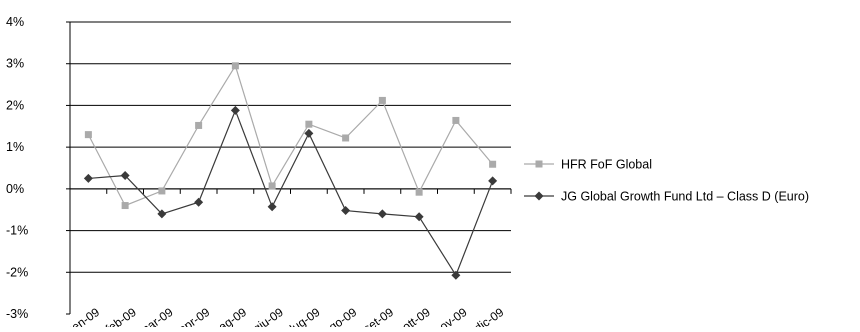 This screenshot has width=860, height=332. What do you see at coordinates (229, 316) in the screenshot?
I see `x-tick-label: mag-09` at bounding box center [229, 316].